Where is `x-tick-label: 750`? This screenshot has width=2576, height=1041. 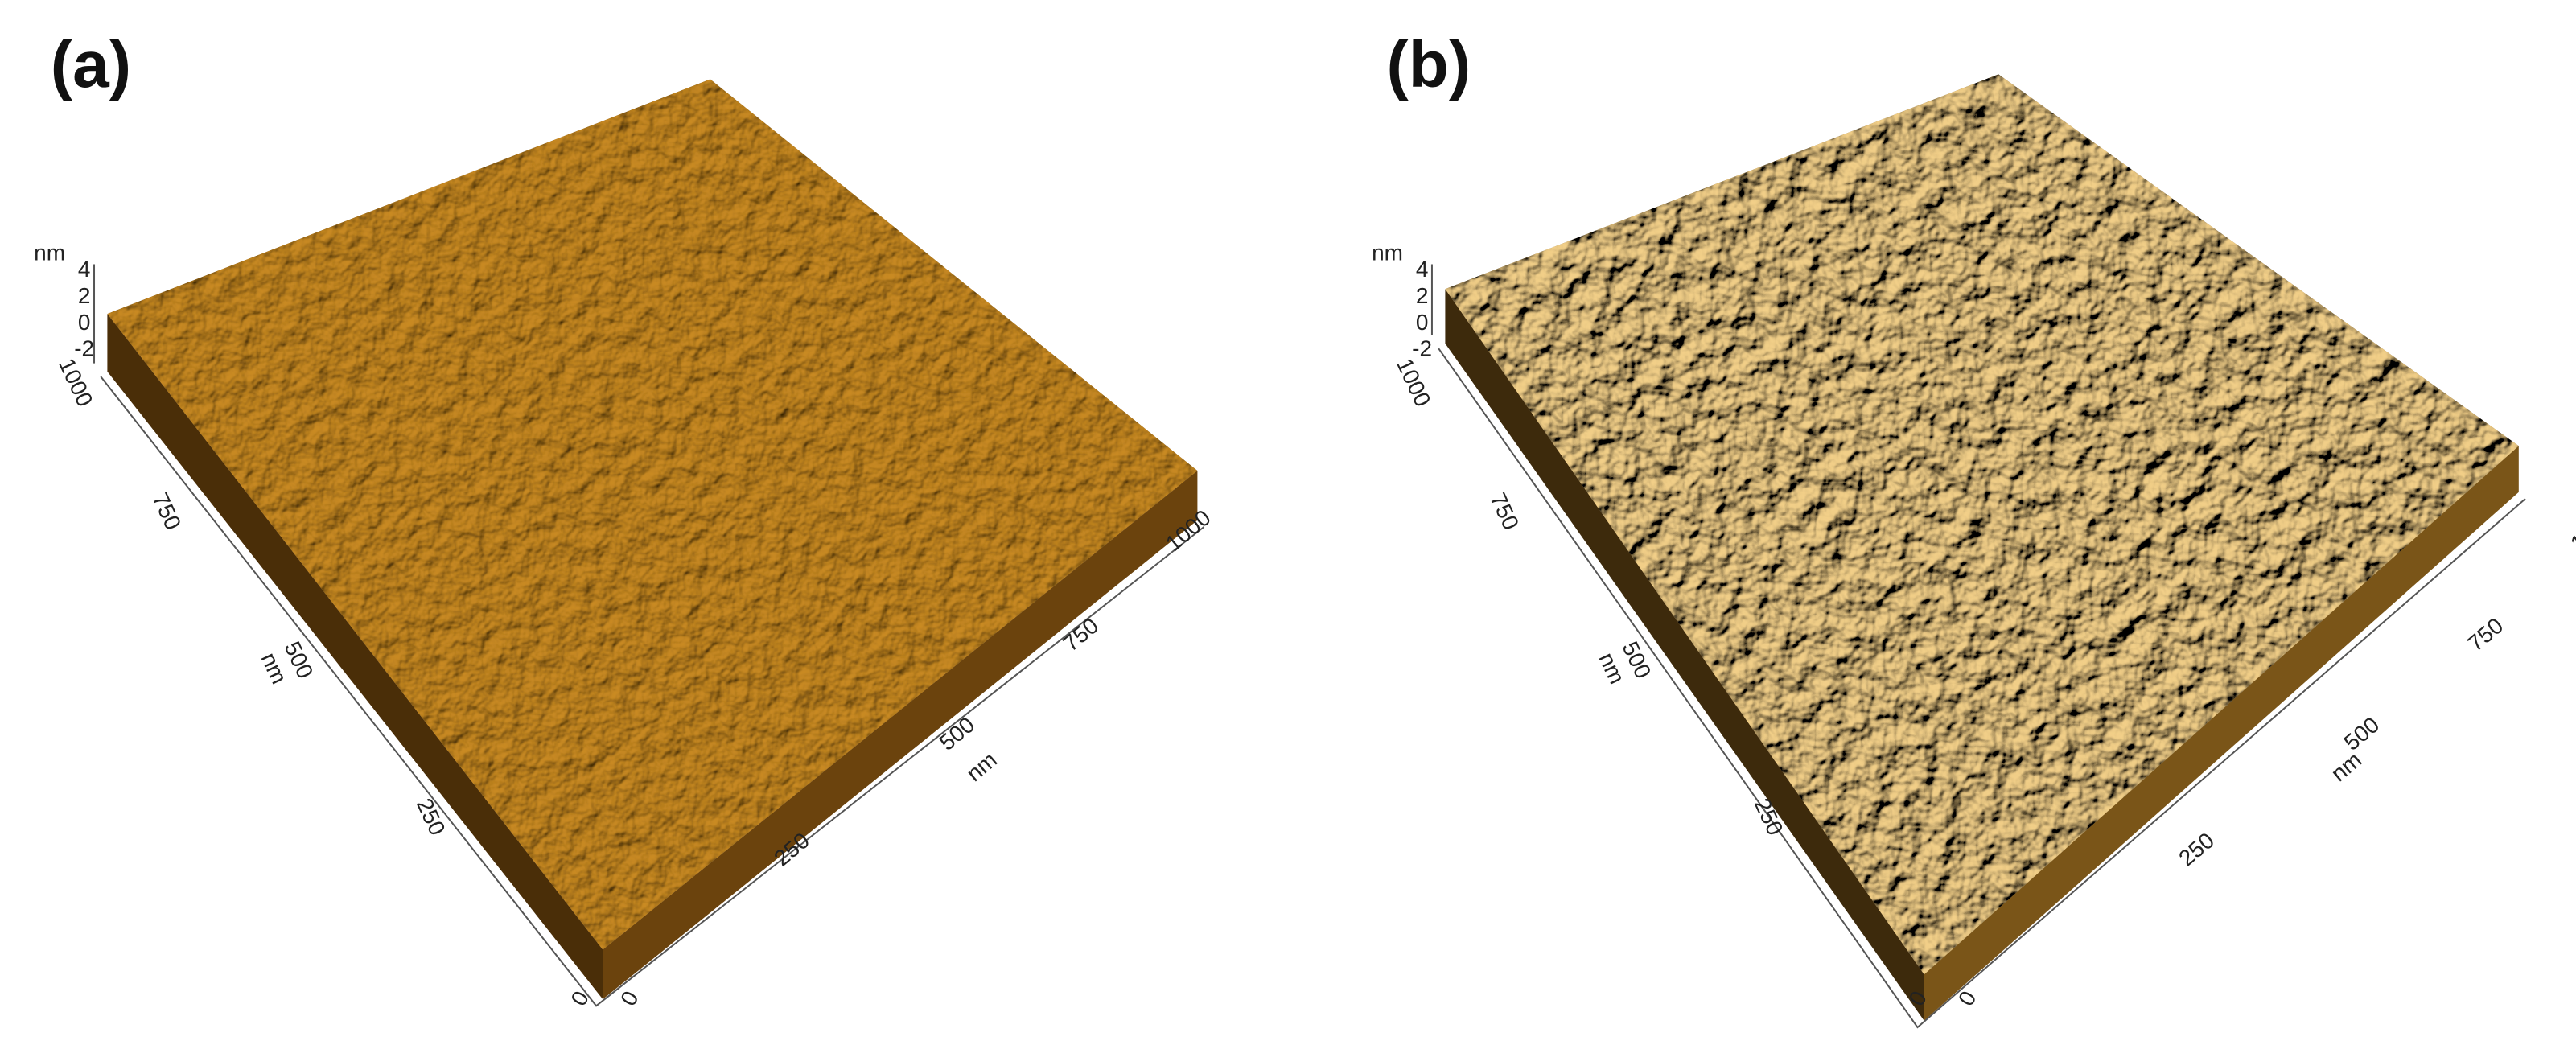
x-tick-label: 750 is located at coordinates (2485, 634).